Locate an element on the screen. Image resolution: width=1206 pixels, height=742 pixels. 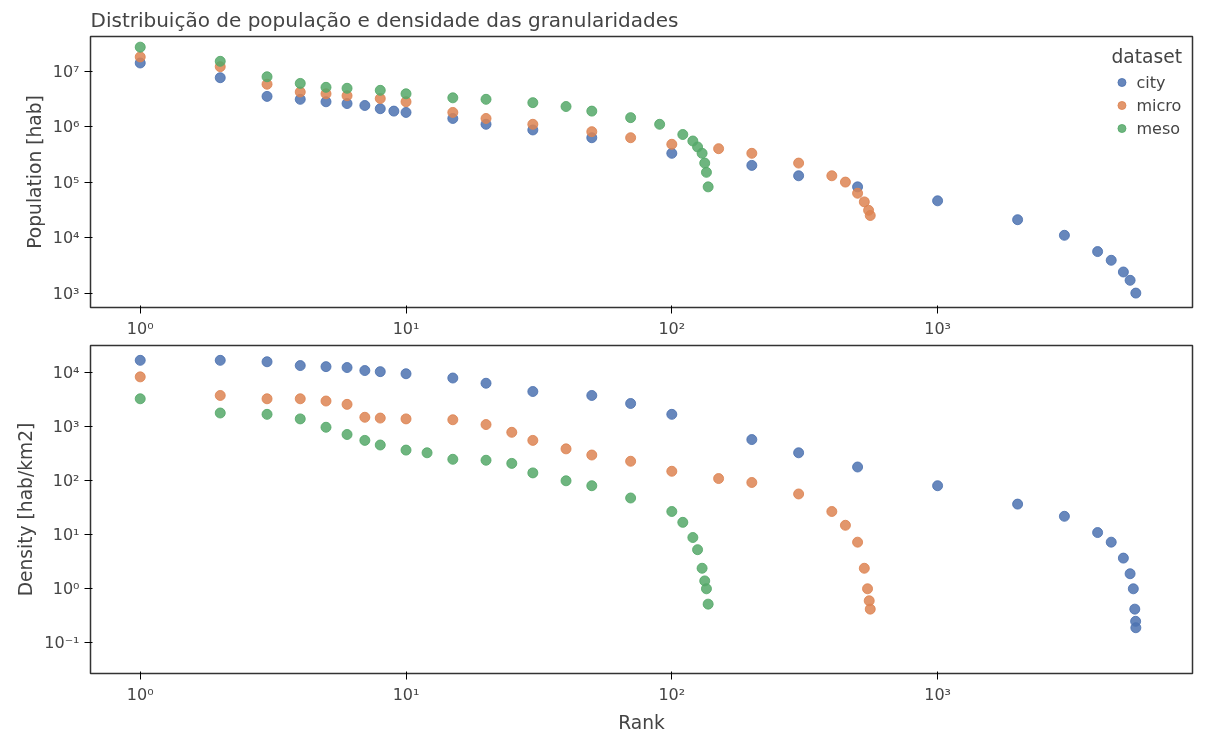
y-tick-label: 10¹ is located at coordinates (66, 535).